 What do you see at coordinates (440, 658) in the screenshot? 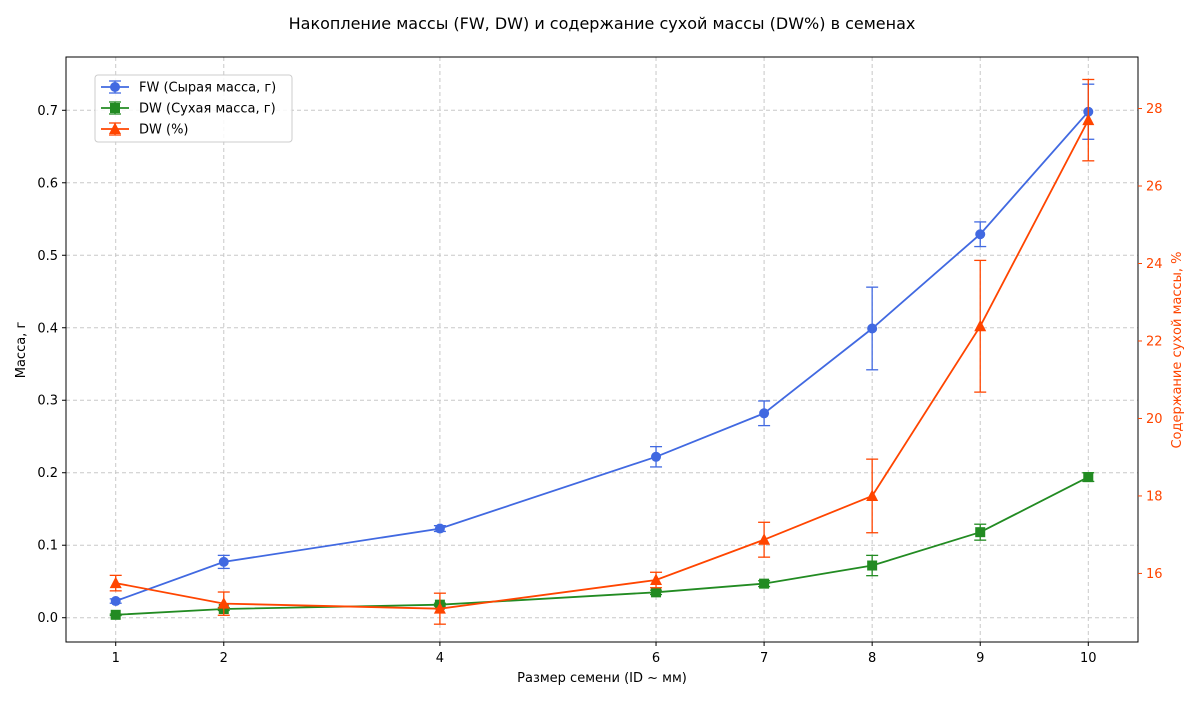
I see `x-tick-label: 4` at bounding box center [440, 658].